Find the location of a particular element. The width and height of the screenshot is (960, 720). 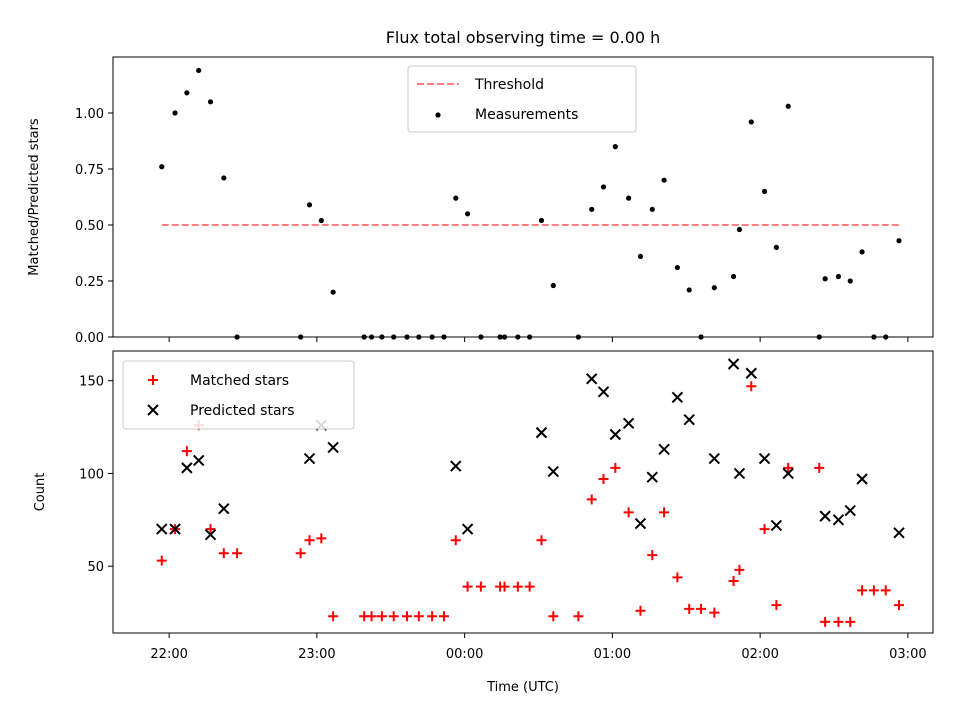

bottom-y-tick-label-0: 50 is located at coordinates (95, 567).